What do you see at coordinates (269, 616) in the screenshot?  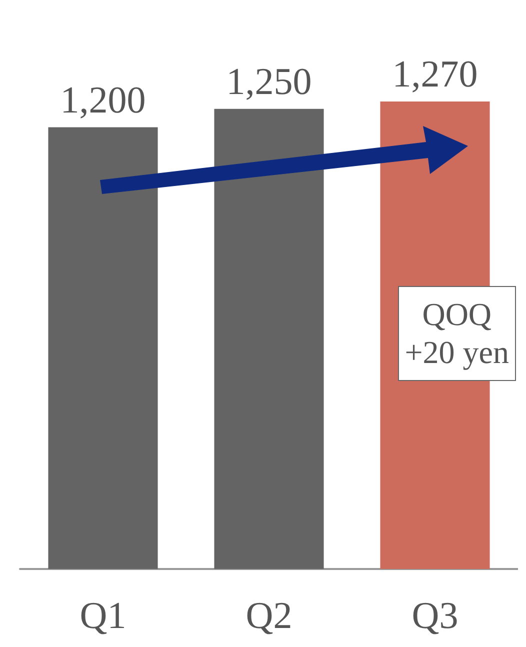 I see `x-tick-label: Q2` at bounding box center [269, 616].